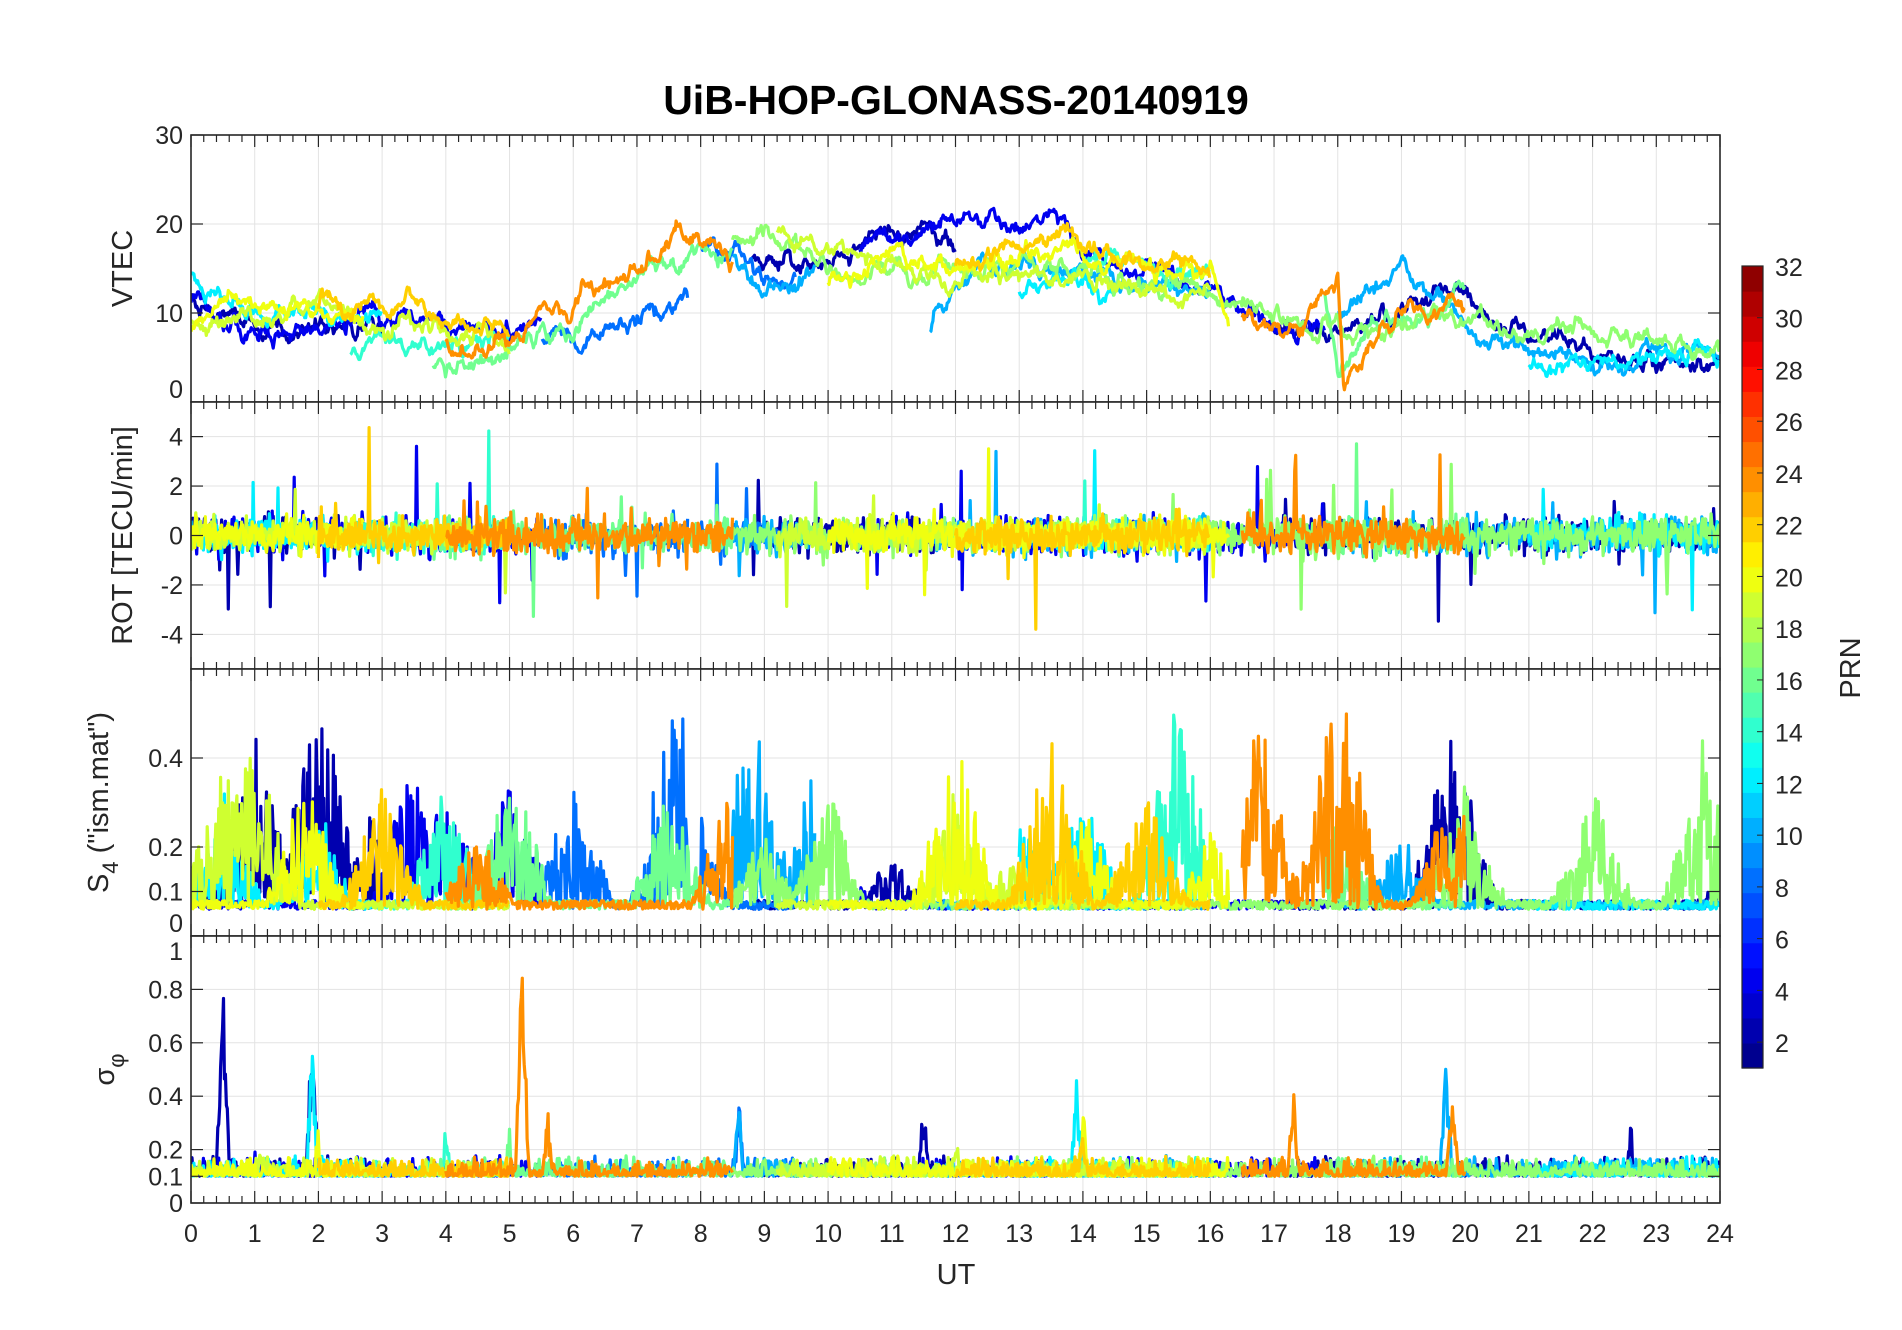  Describe the element at coordinates (1789, 423) in the screenshot. I see `colorbar-tick-label: 26` at that location.